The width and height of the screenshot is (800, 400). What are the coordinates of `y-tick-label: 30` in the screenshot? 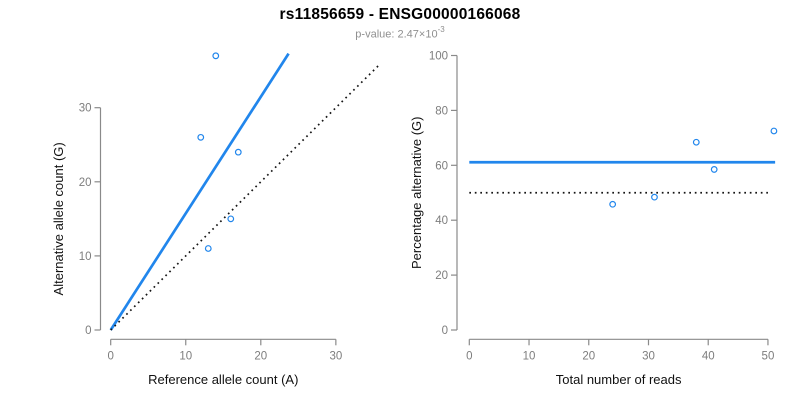 It's located at (85, 109).